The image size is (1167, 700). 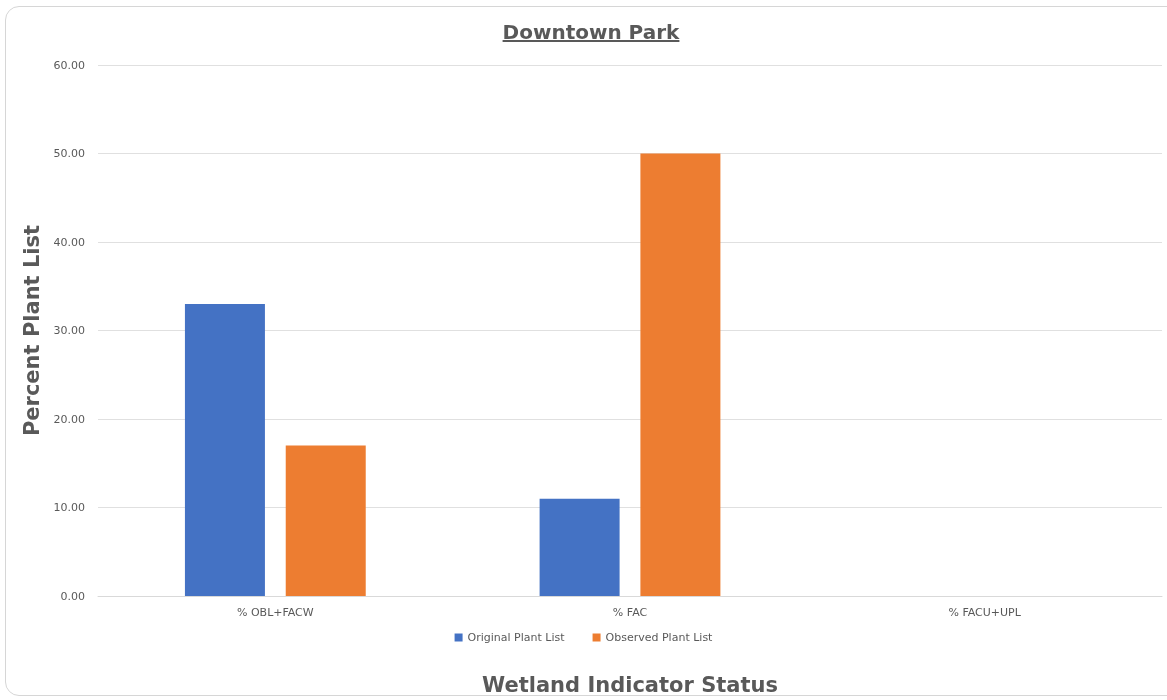 What do you see at coordinates (69, 507) in the screenshot?
I see `y-tick-label: 10.00` at bounding box center [69, 507].